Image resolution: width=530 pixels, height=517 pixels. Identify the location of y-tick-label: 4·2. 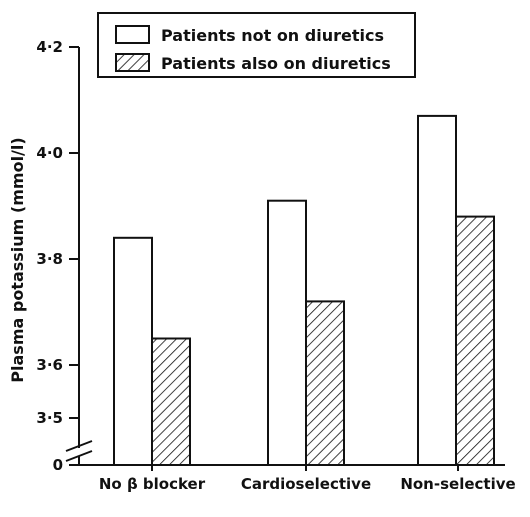
(49, 47).